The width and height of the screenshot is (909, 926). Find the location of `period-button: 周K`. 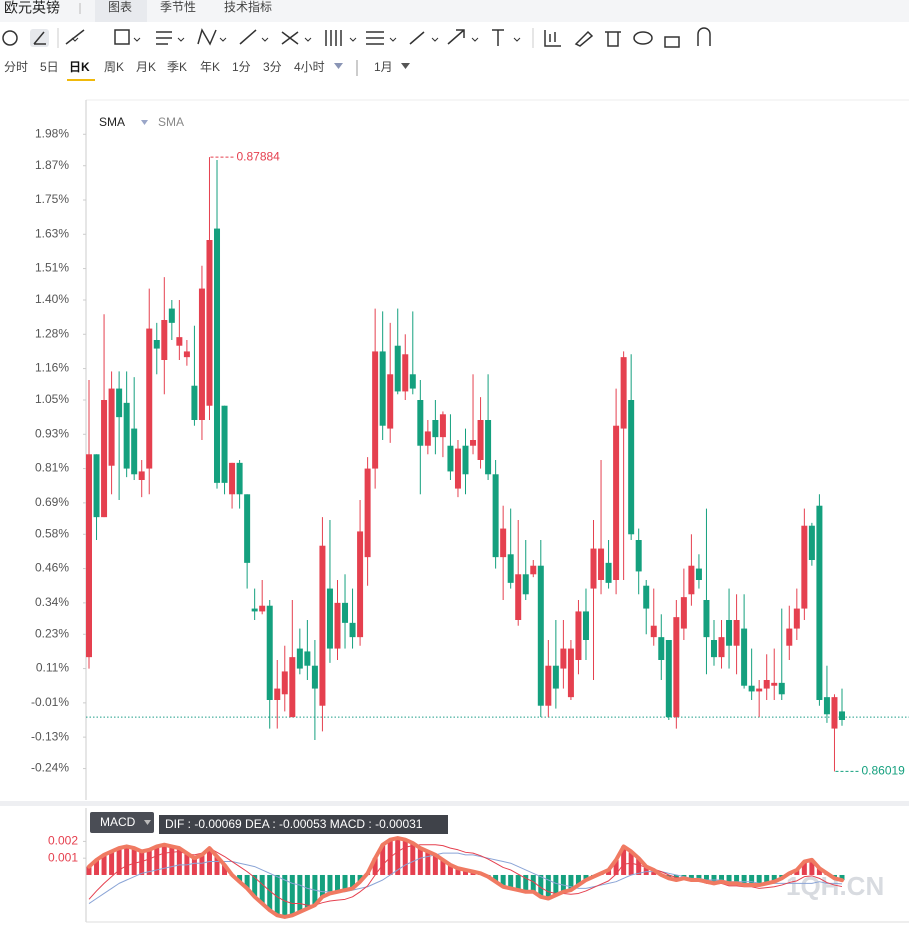

period-button: 周K is located at coordinates (114, 67).